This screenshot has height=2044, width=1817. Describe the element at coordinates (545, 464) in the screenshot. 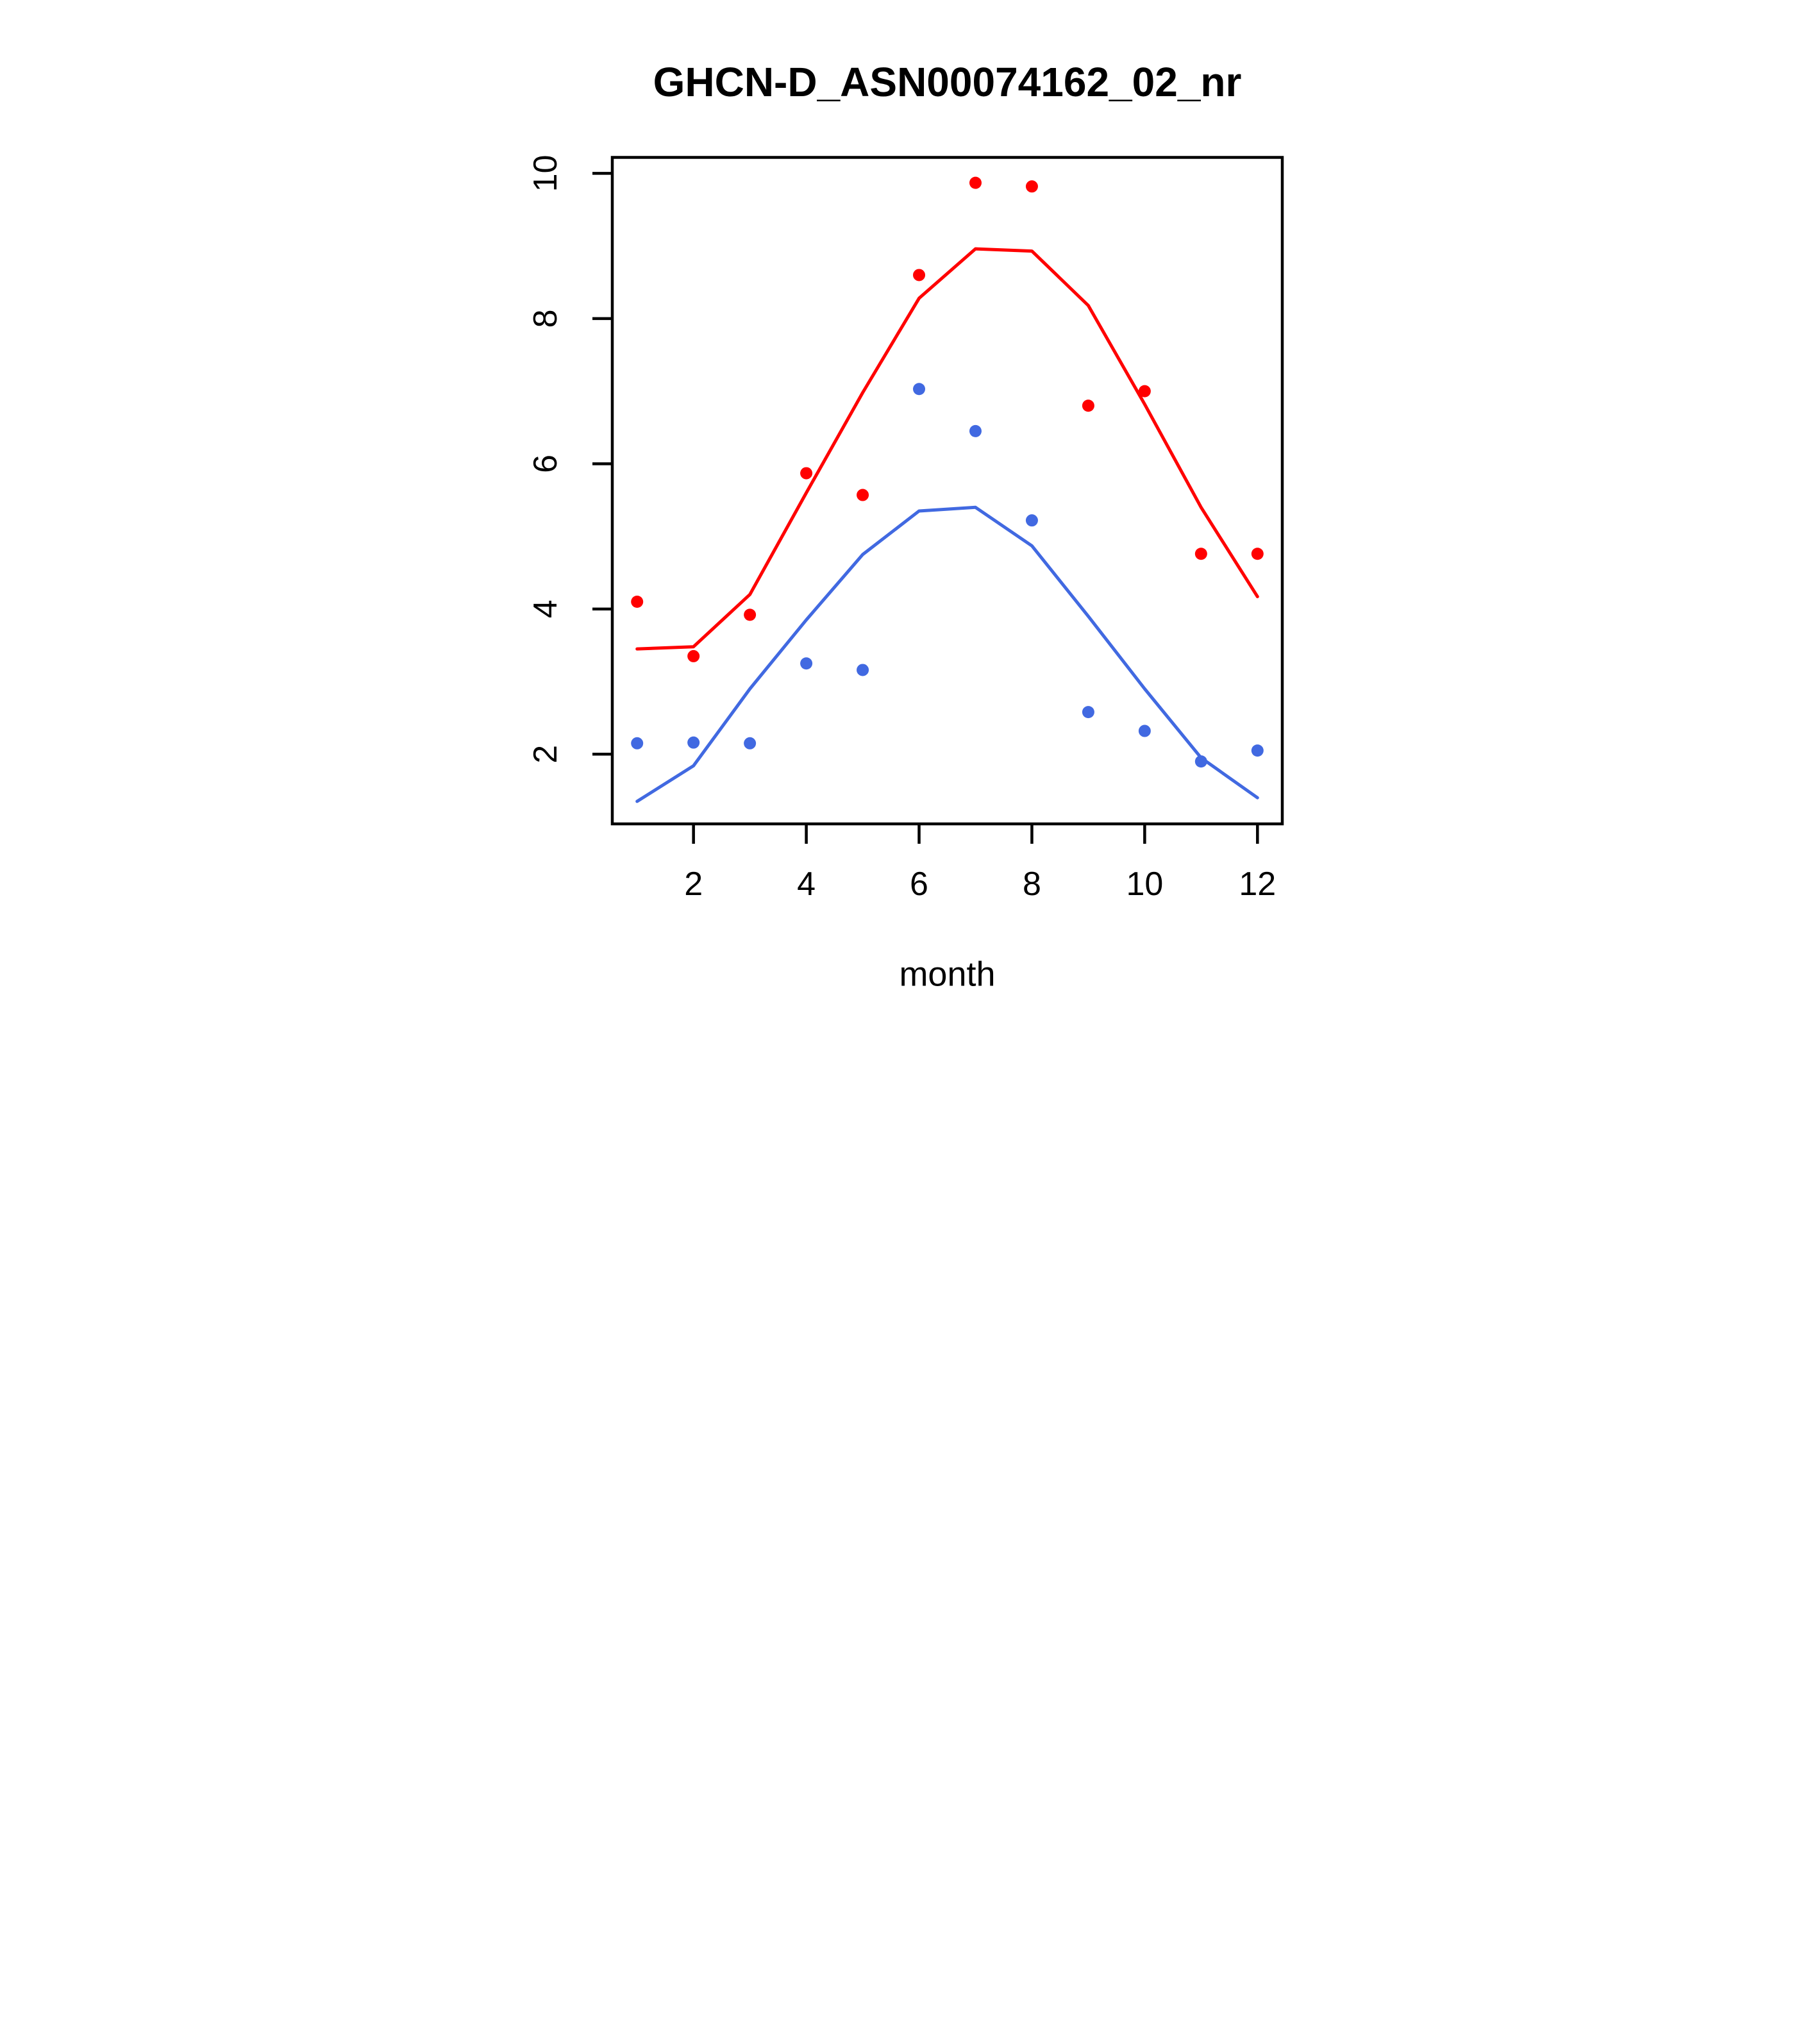

I see `y-tick-label: 6` at that location.